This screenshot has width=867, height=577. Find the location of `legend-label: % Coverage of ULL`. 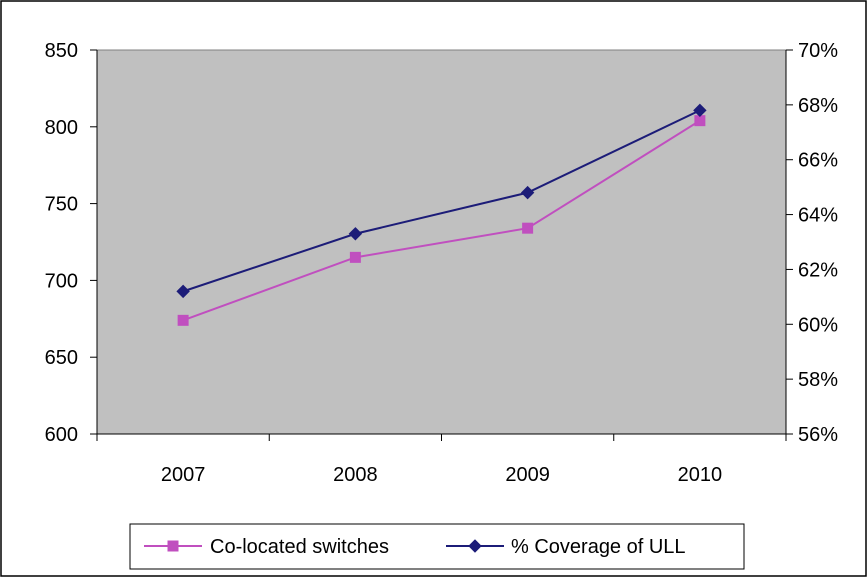

legend-label: % Coverage of ULL is located at coordinates (598, 547).